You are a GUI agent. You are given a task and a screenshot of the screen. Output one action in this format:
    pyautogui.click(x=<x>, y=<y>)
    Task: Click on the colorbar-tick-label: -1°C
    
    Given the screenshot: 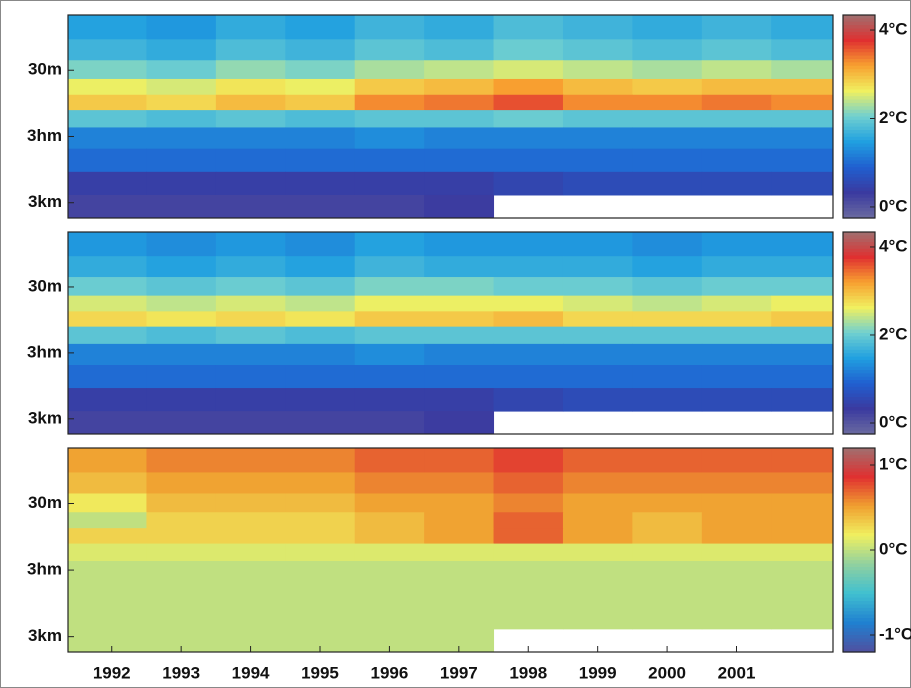 What is the action you would take?
    pyautogui.click(x=895, y=633)
    